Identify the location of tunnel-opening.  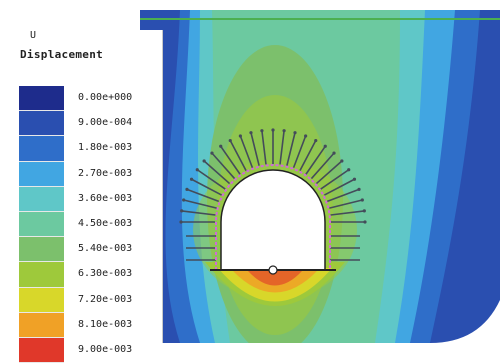
(273, 220).